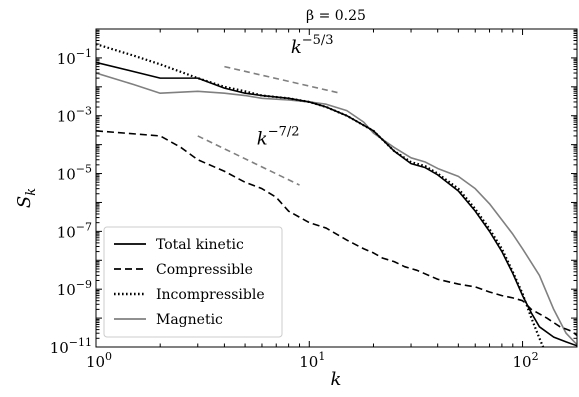 The width and height of the screenshot is (579, 397). What do you see at coordinates (336, 16) in the screenshot?
I see `chart-title: β = 0.25` at bounding box center [336, 16].